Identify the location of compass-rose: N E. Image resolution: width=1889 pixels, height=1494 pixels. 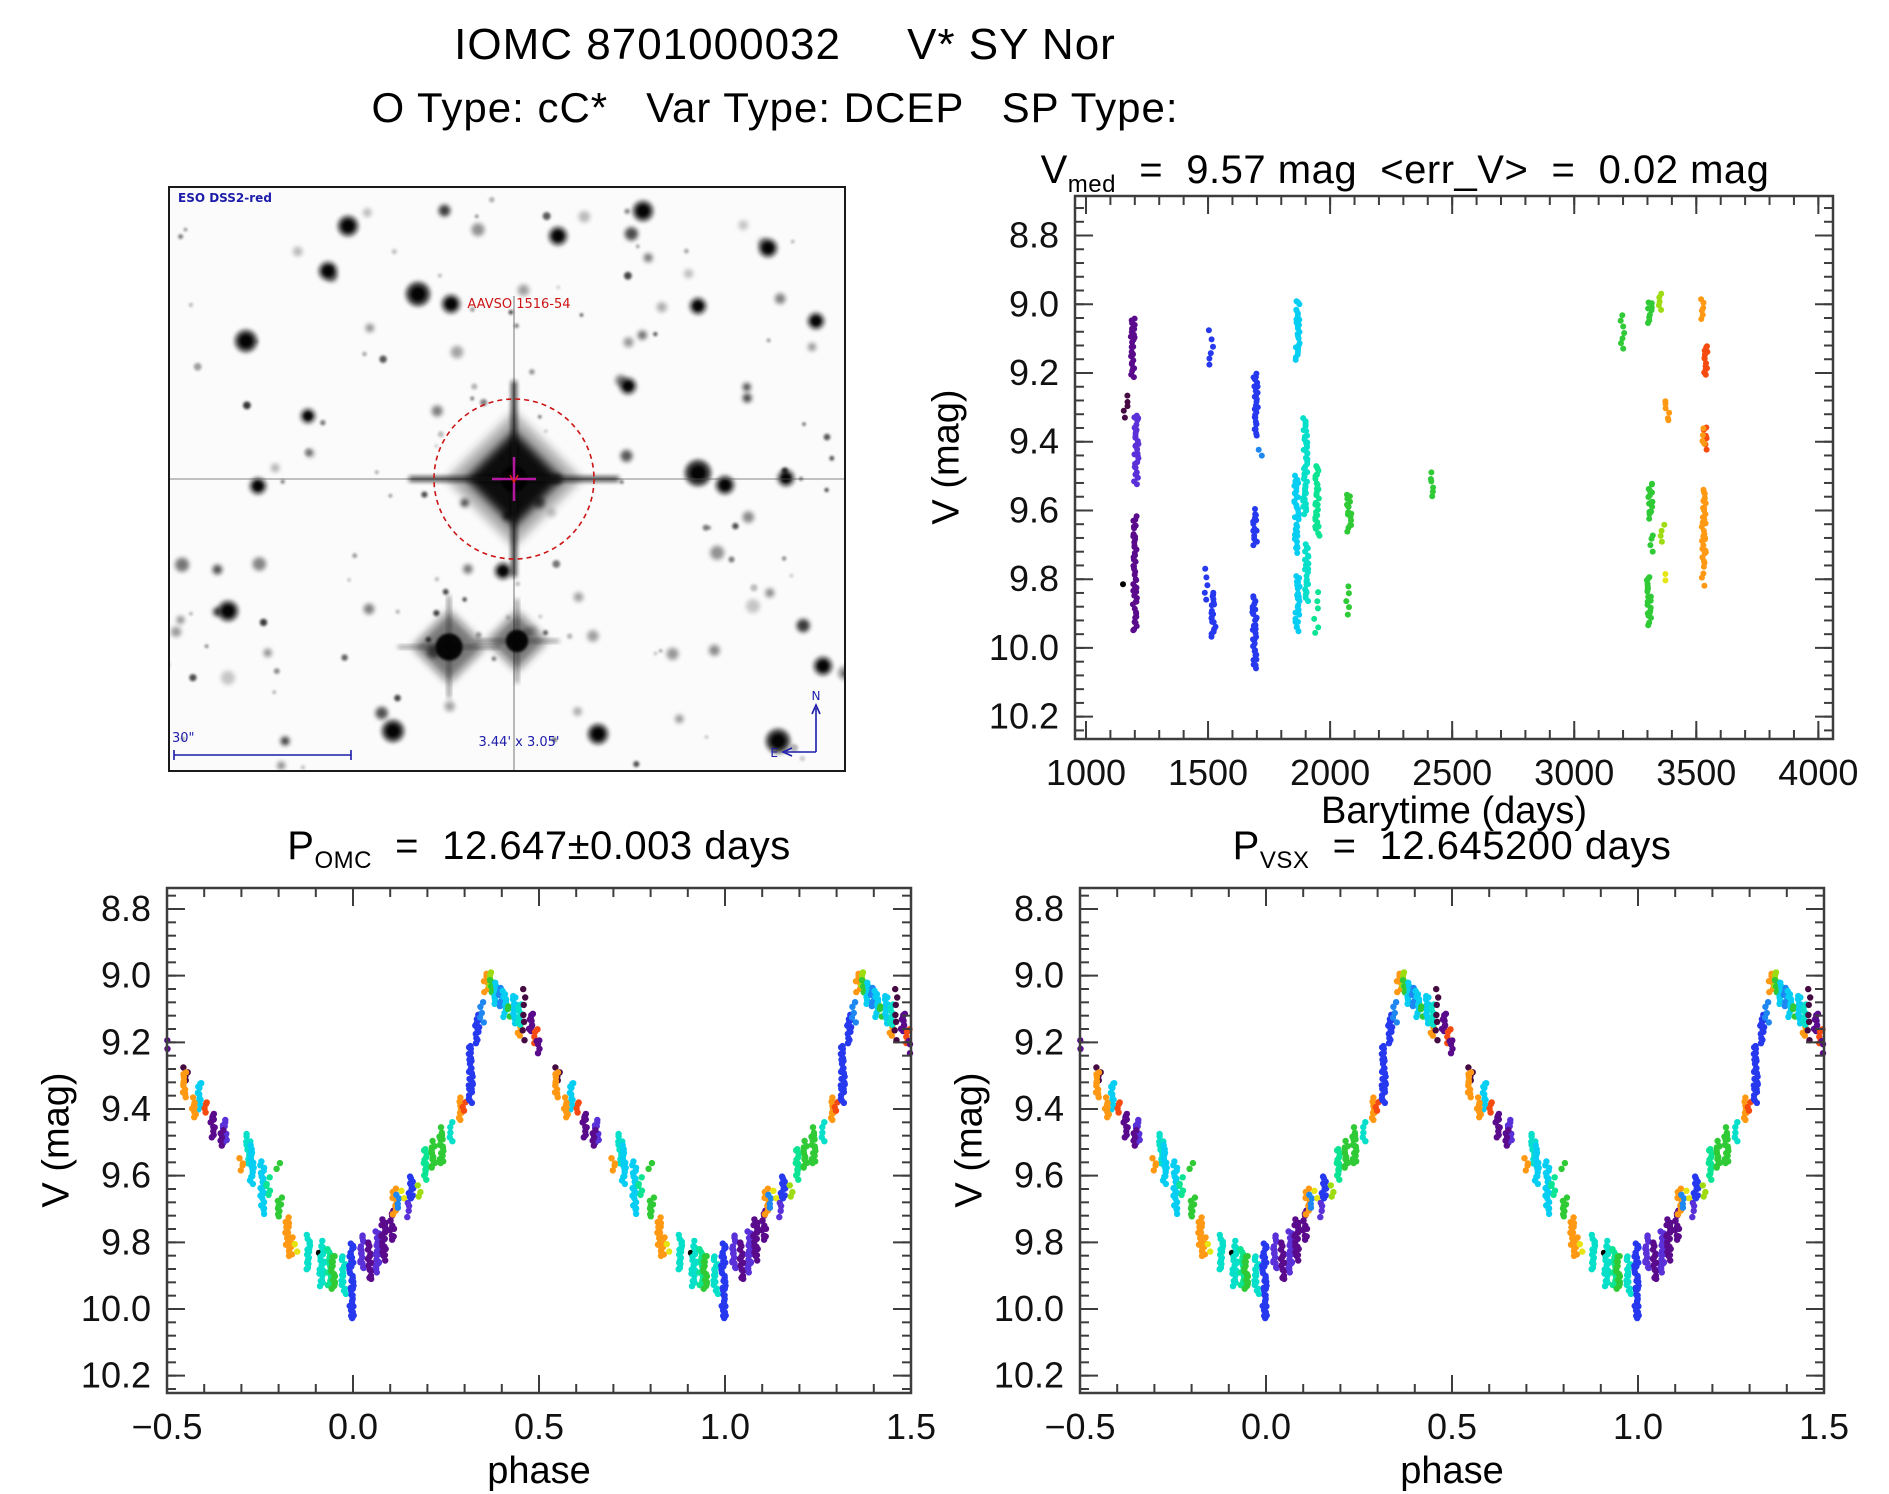
(795, 724).